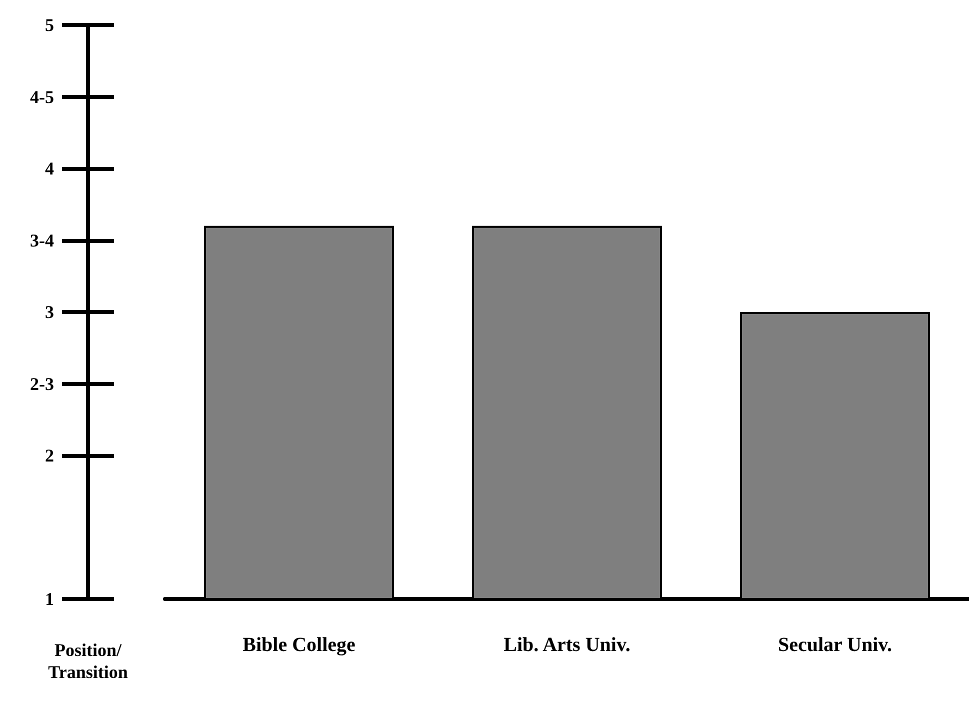  What do you see at coordinates (299, 645) in the screenshot?
I see `x-tick-label: Bible College` at bounding box center [299, 645].